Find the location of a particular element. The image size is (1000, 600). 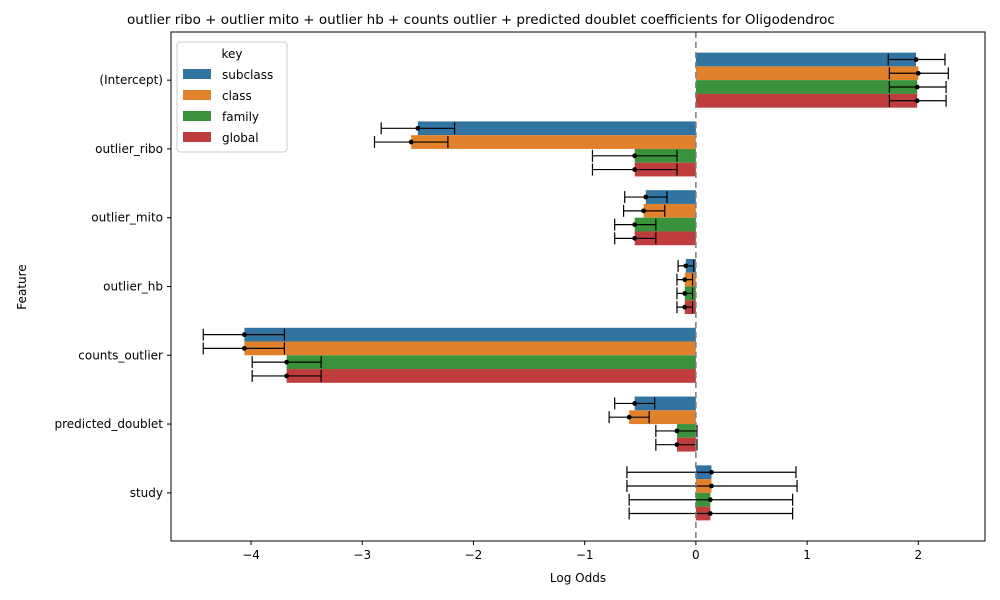

y-tick-label: (Intercept) is located at coordinates (131, 80).